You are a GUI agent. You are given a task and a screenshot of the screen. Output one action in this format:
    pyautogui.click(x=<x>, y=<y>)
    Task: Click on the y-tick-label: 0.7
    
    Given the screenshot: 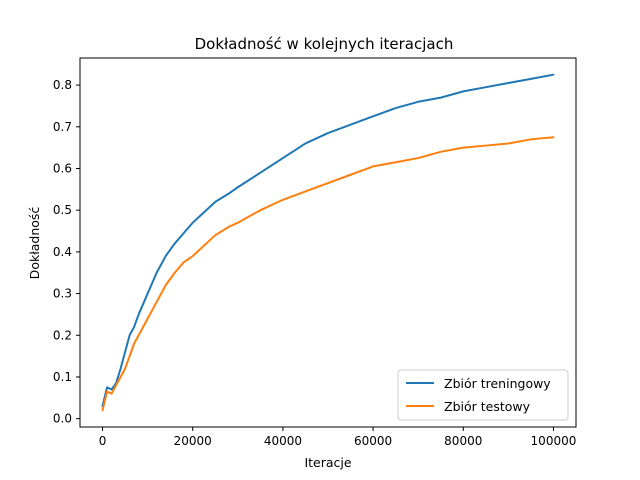 What is the action you would take?
    pyautogui.click(x=62, y=127)
    